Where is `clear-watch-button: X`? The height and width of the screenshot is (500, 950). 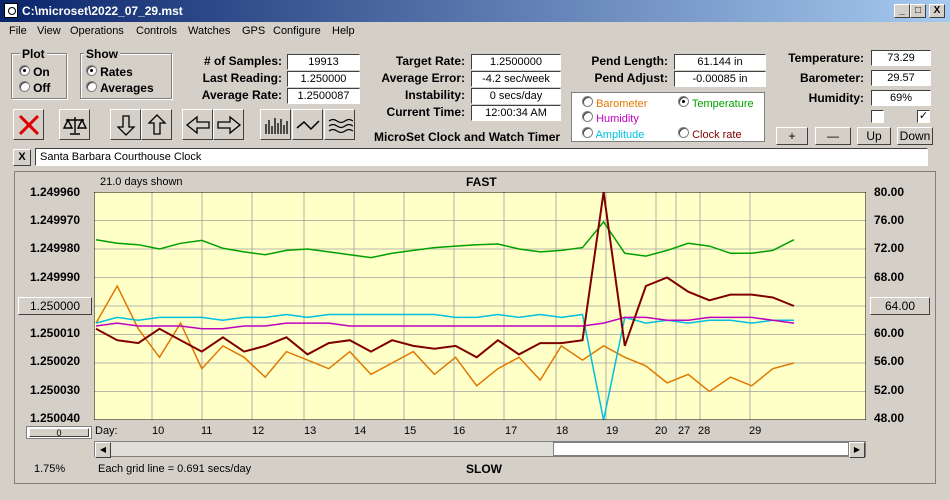 clear-watch-button: X is located at coordinates (22, 157).